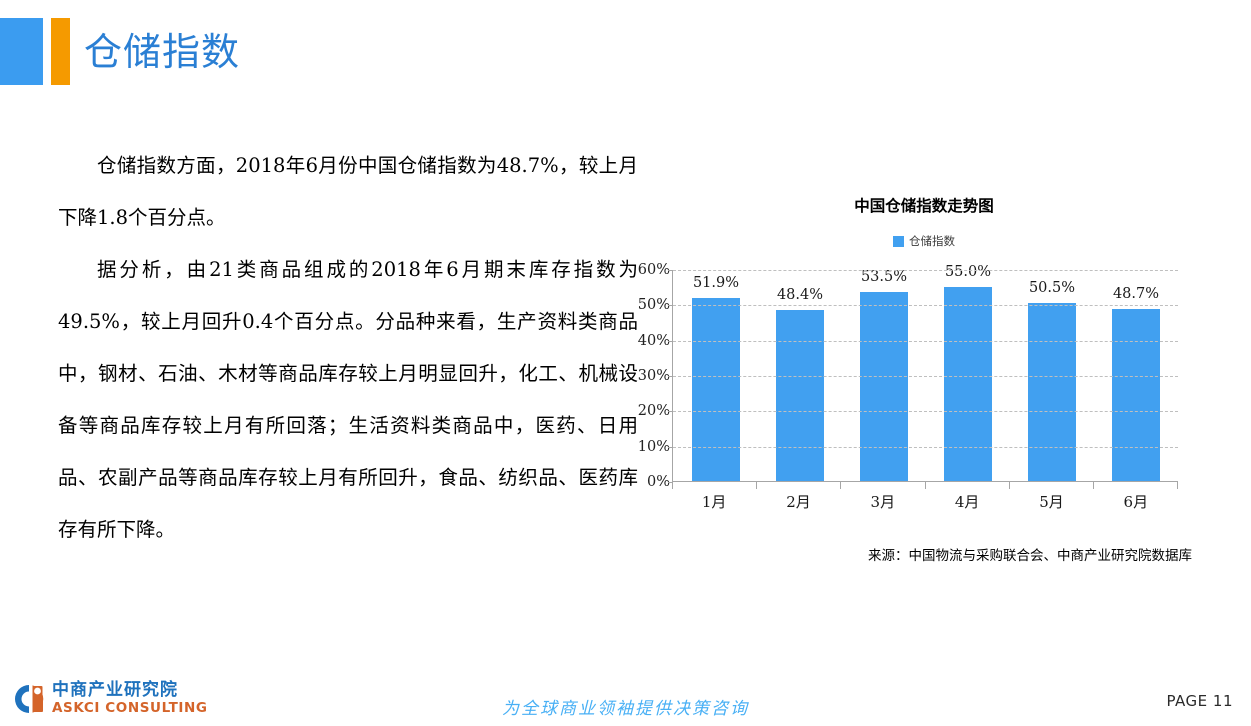 The image size is (1251, 726). I want to click on bar-slot: 48.4%, so click(800, 375).